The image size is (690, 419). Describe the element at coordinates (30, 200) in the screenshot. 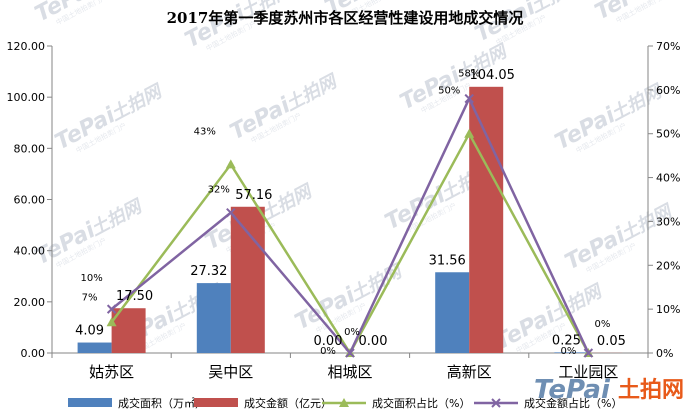

I see `y-left-tick-label: 60.00` at that location.